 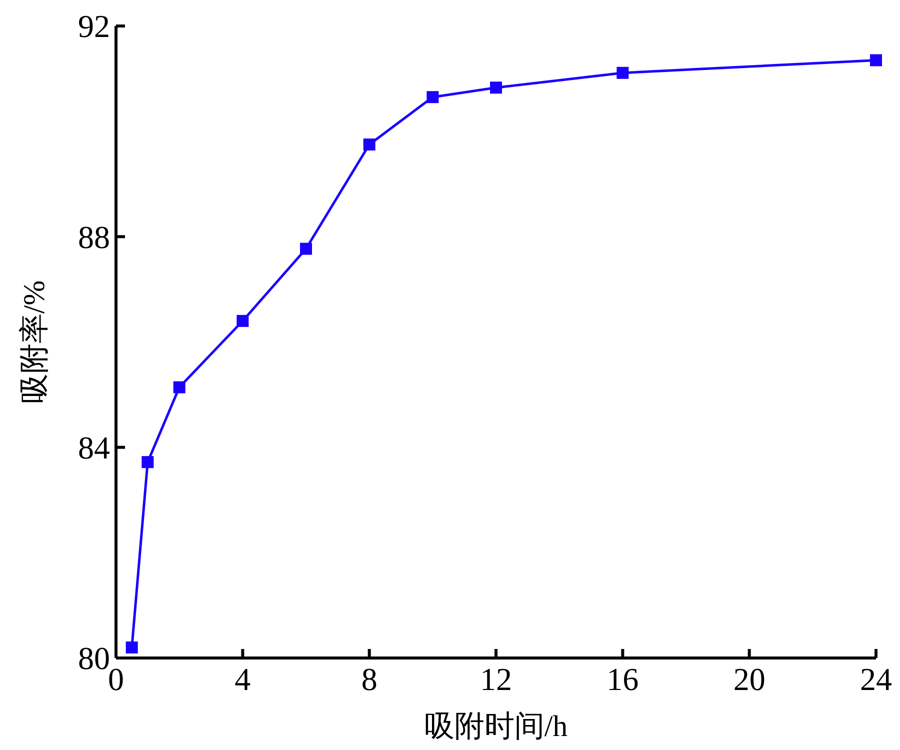 I want to click on y-axis-title: 吸附率/%, so click(x=34, y=342).